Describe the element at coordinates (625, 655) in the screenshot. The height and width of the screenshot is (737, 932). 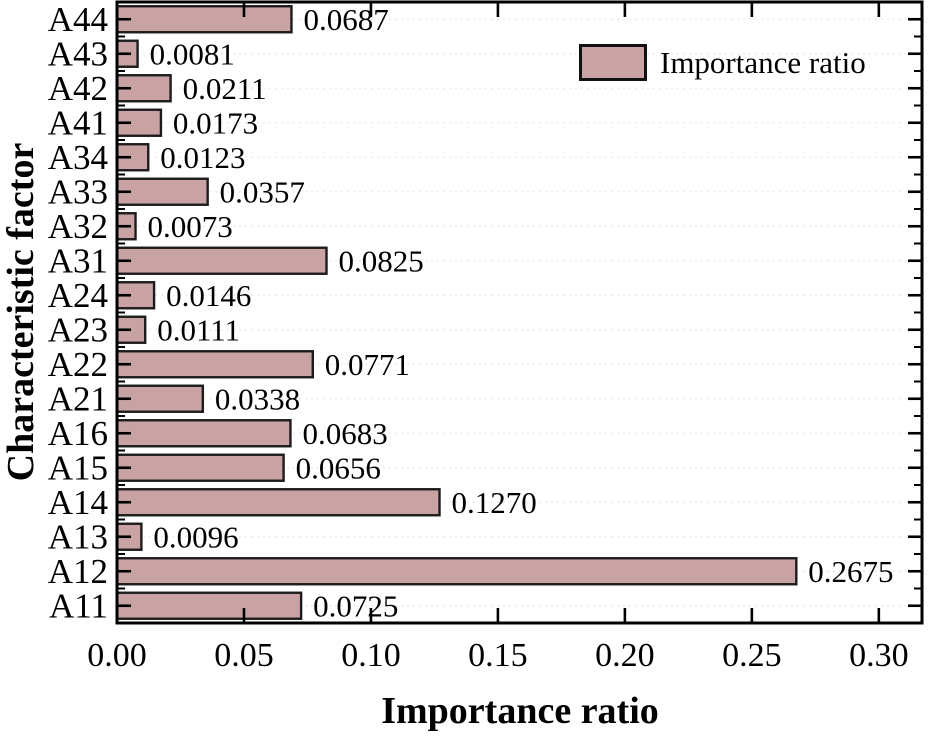
I see `x-tick-label: 0.20` at that location.